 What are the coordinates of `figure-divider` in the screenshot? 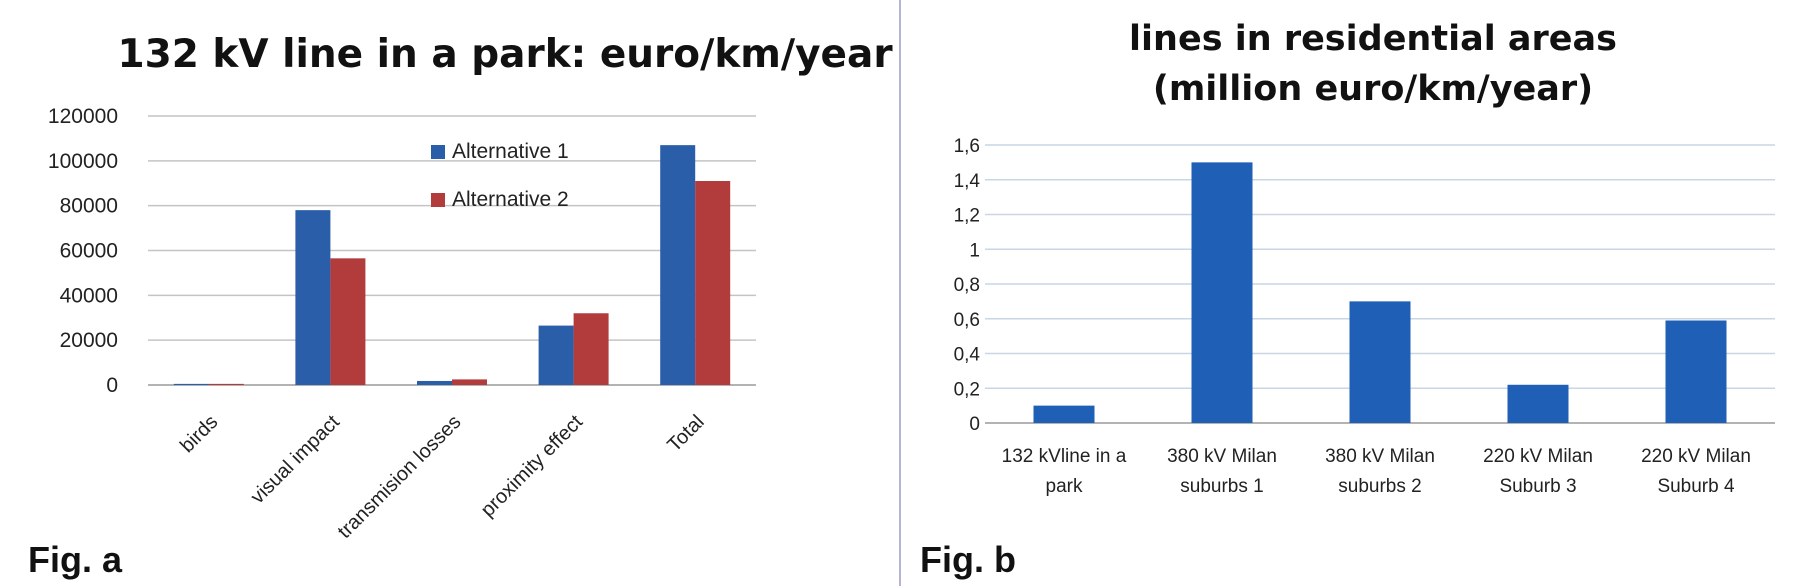 It's located at (900, 293).